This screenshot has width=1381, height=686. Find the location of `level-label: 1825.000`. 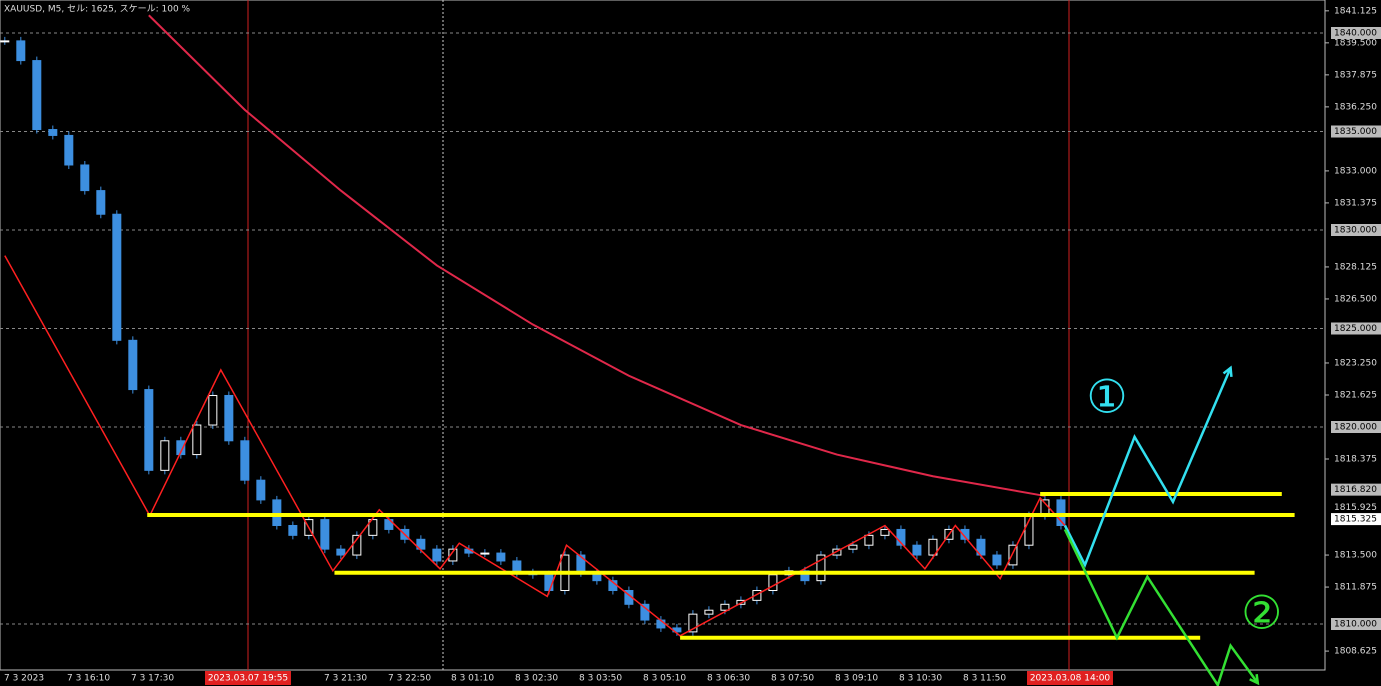

level-label: 1825.000 is located at coordinates (1355, 329).